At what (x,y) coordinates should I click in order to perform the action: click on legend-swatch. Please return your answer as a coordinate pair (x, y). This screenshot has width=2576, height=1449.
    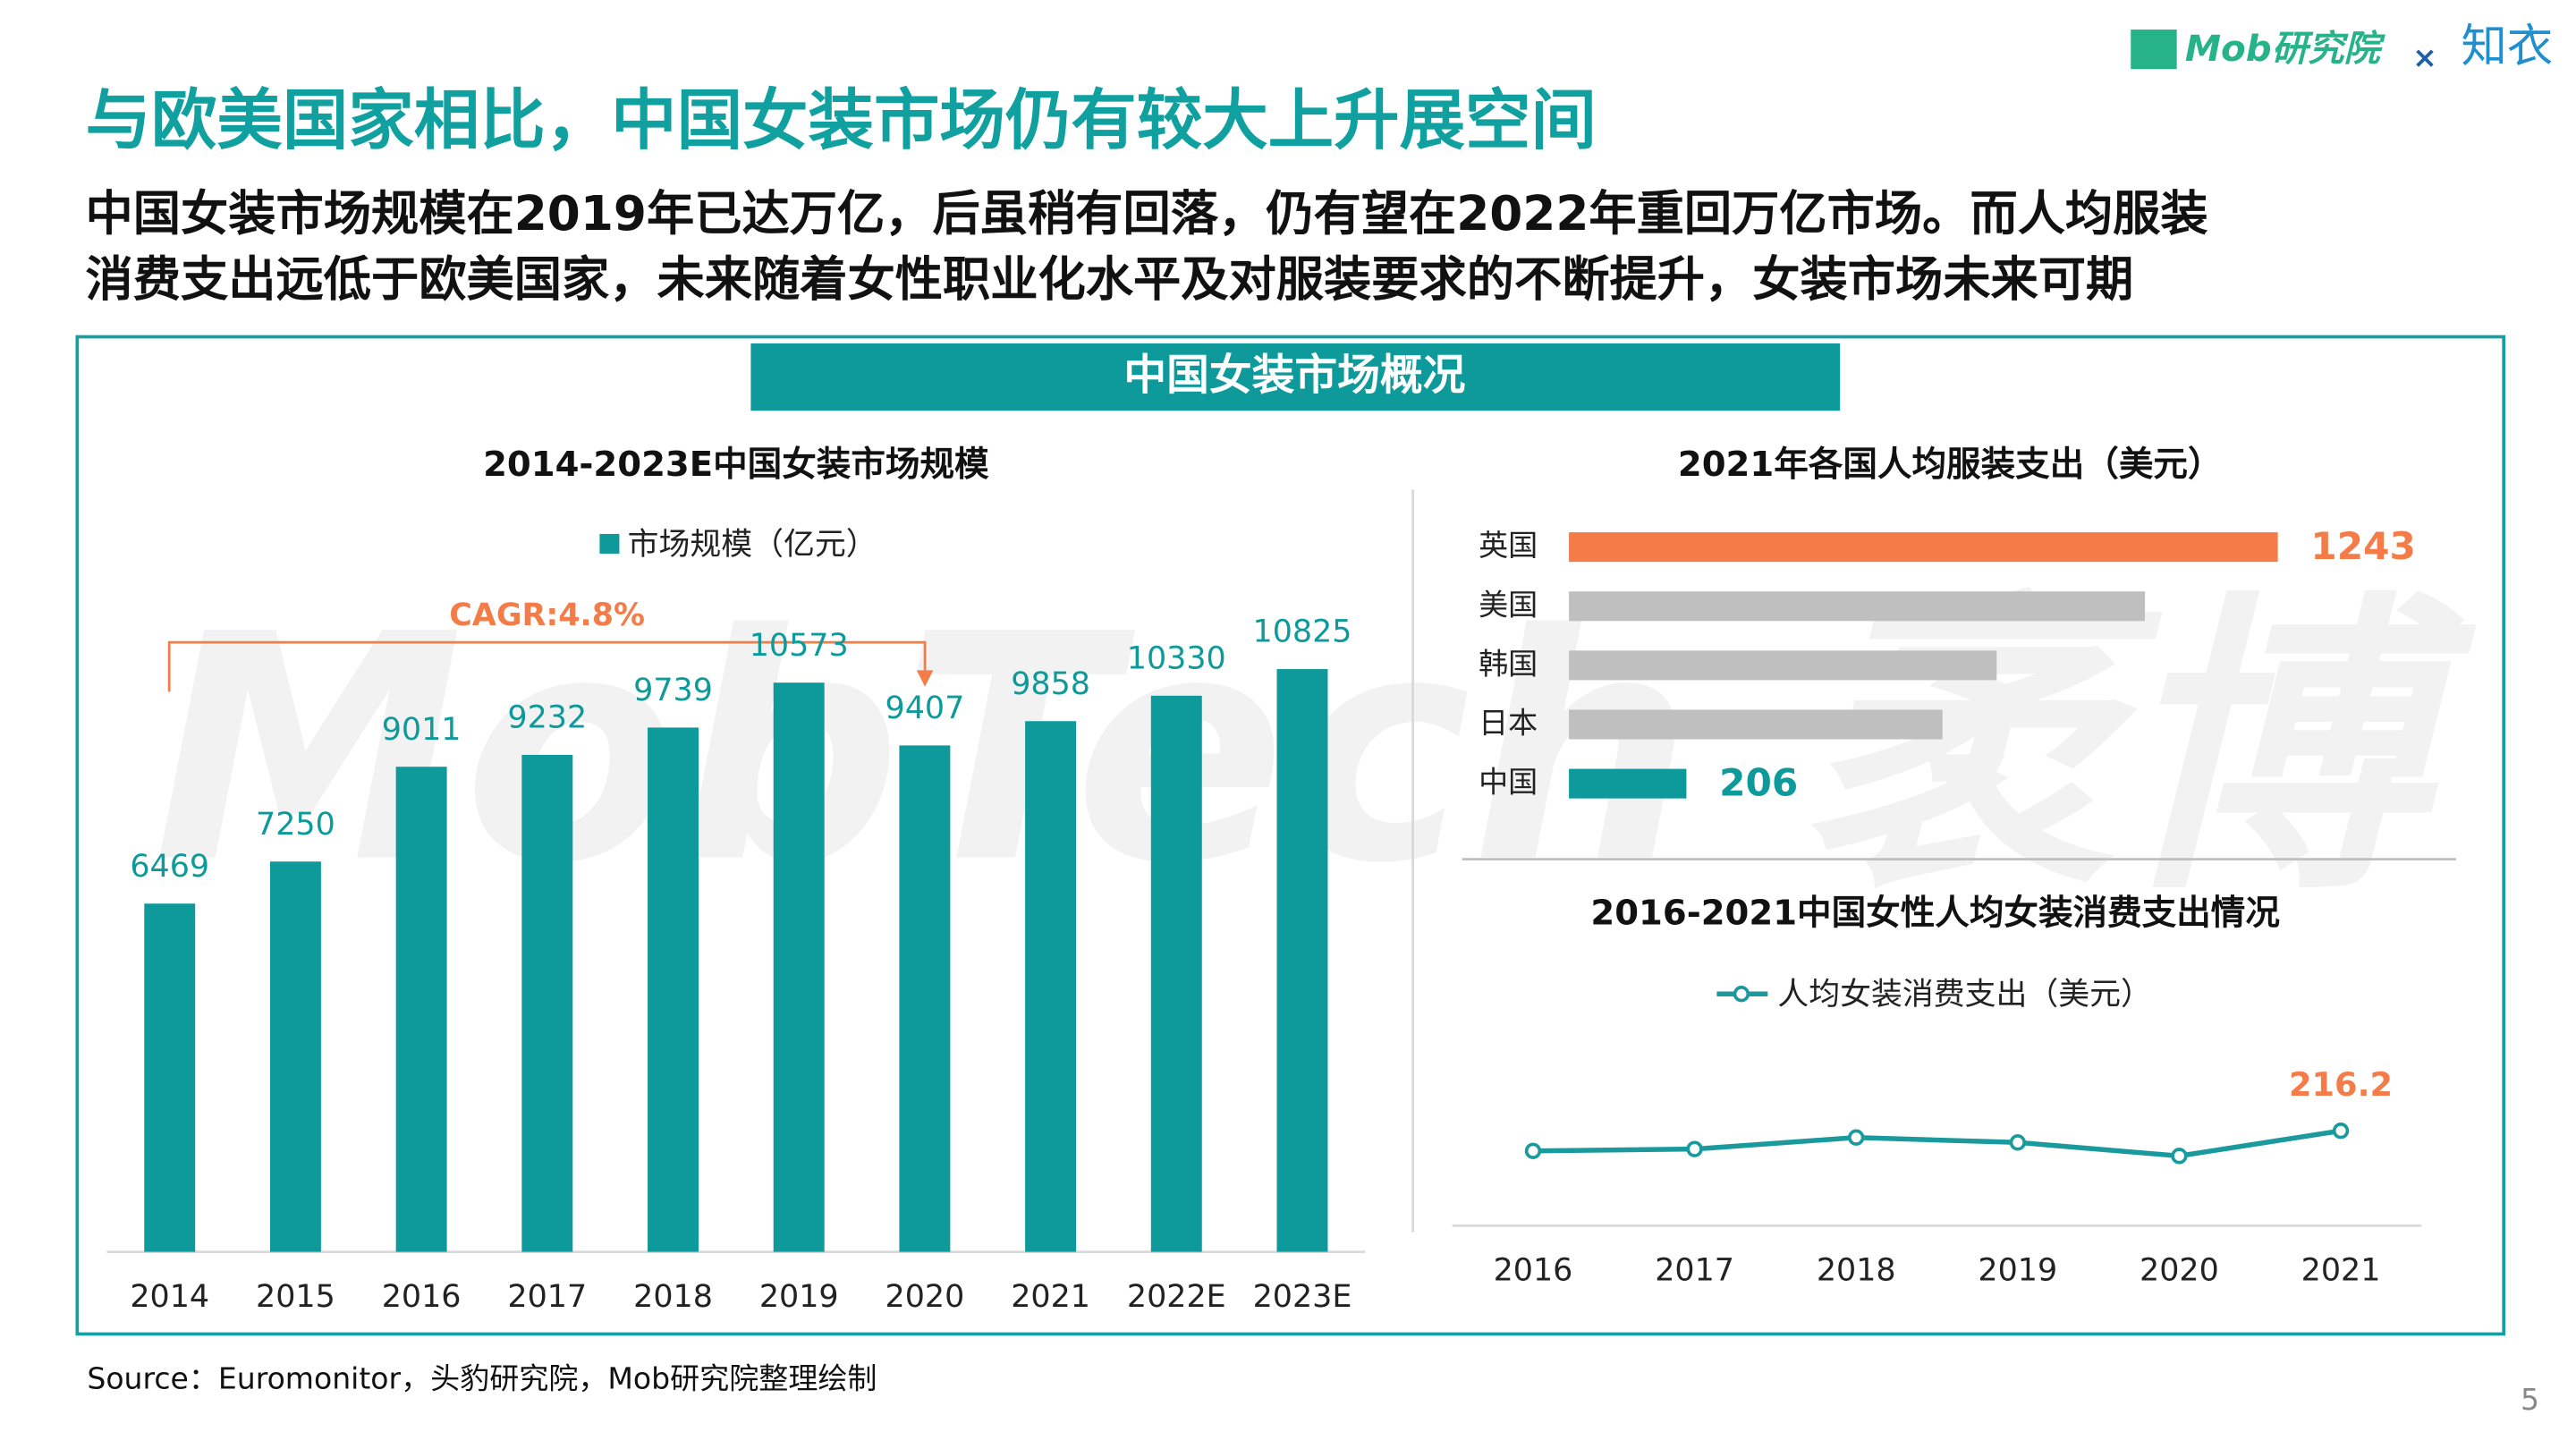
    Looking at the image, I should click on (609, 543).